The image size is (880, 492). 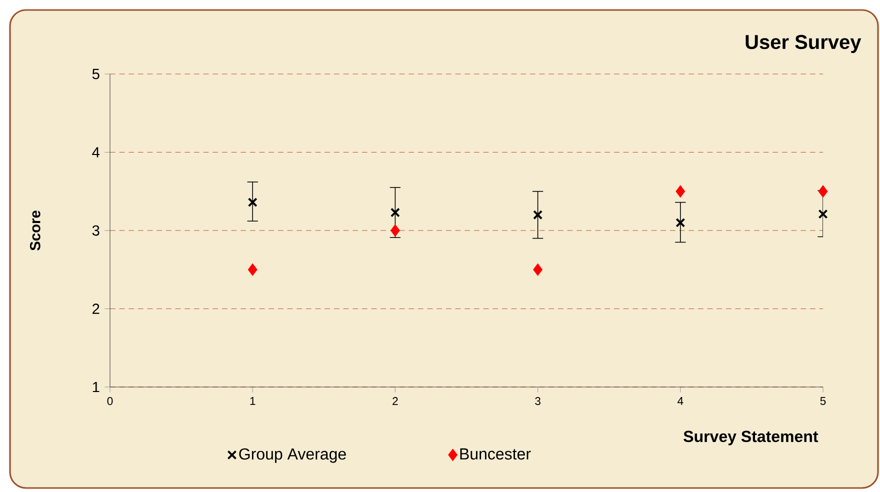 I want to click on legend-label: Buncester, so click(x=495, y=454).